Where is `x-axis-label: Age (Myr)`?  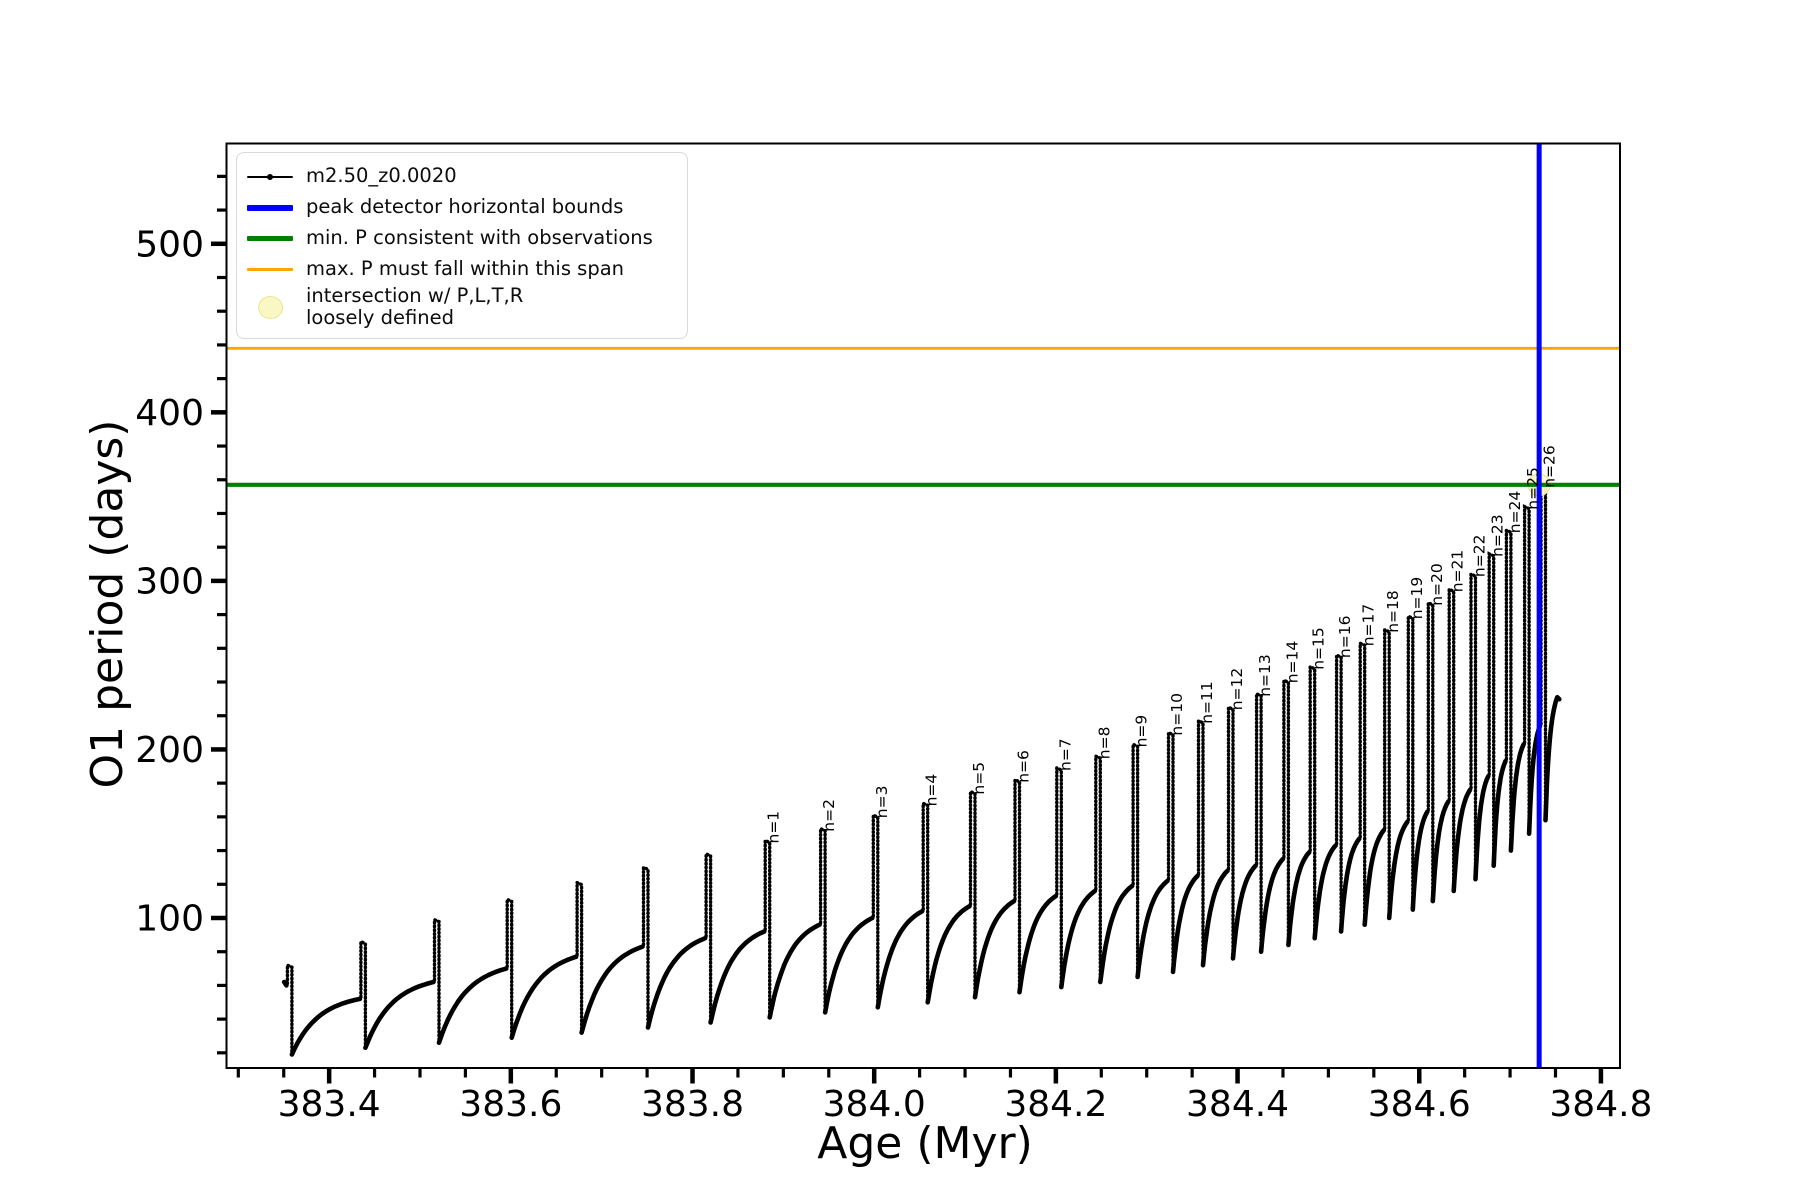 x-axis-label: Age (Myr) is located at coordinates (925, 1143).